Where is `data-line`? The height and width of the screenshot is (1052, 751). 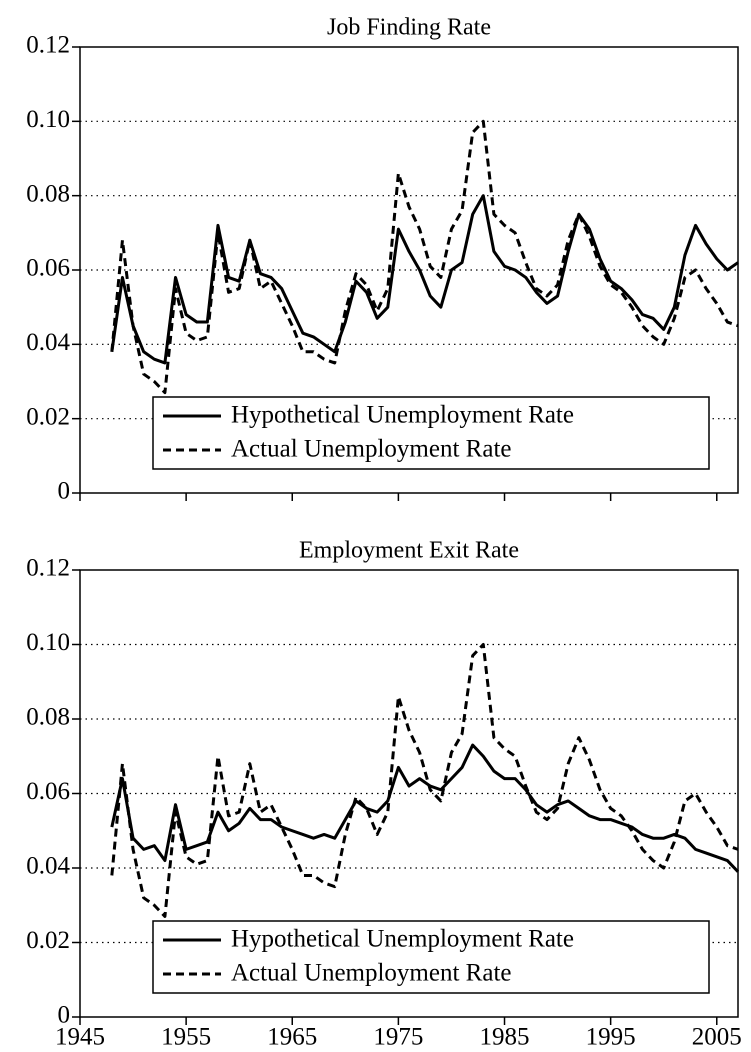 data-line is located at coordinates (425, 808).